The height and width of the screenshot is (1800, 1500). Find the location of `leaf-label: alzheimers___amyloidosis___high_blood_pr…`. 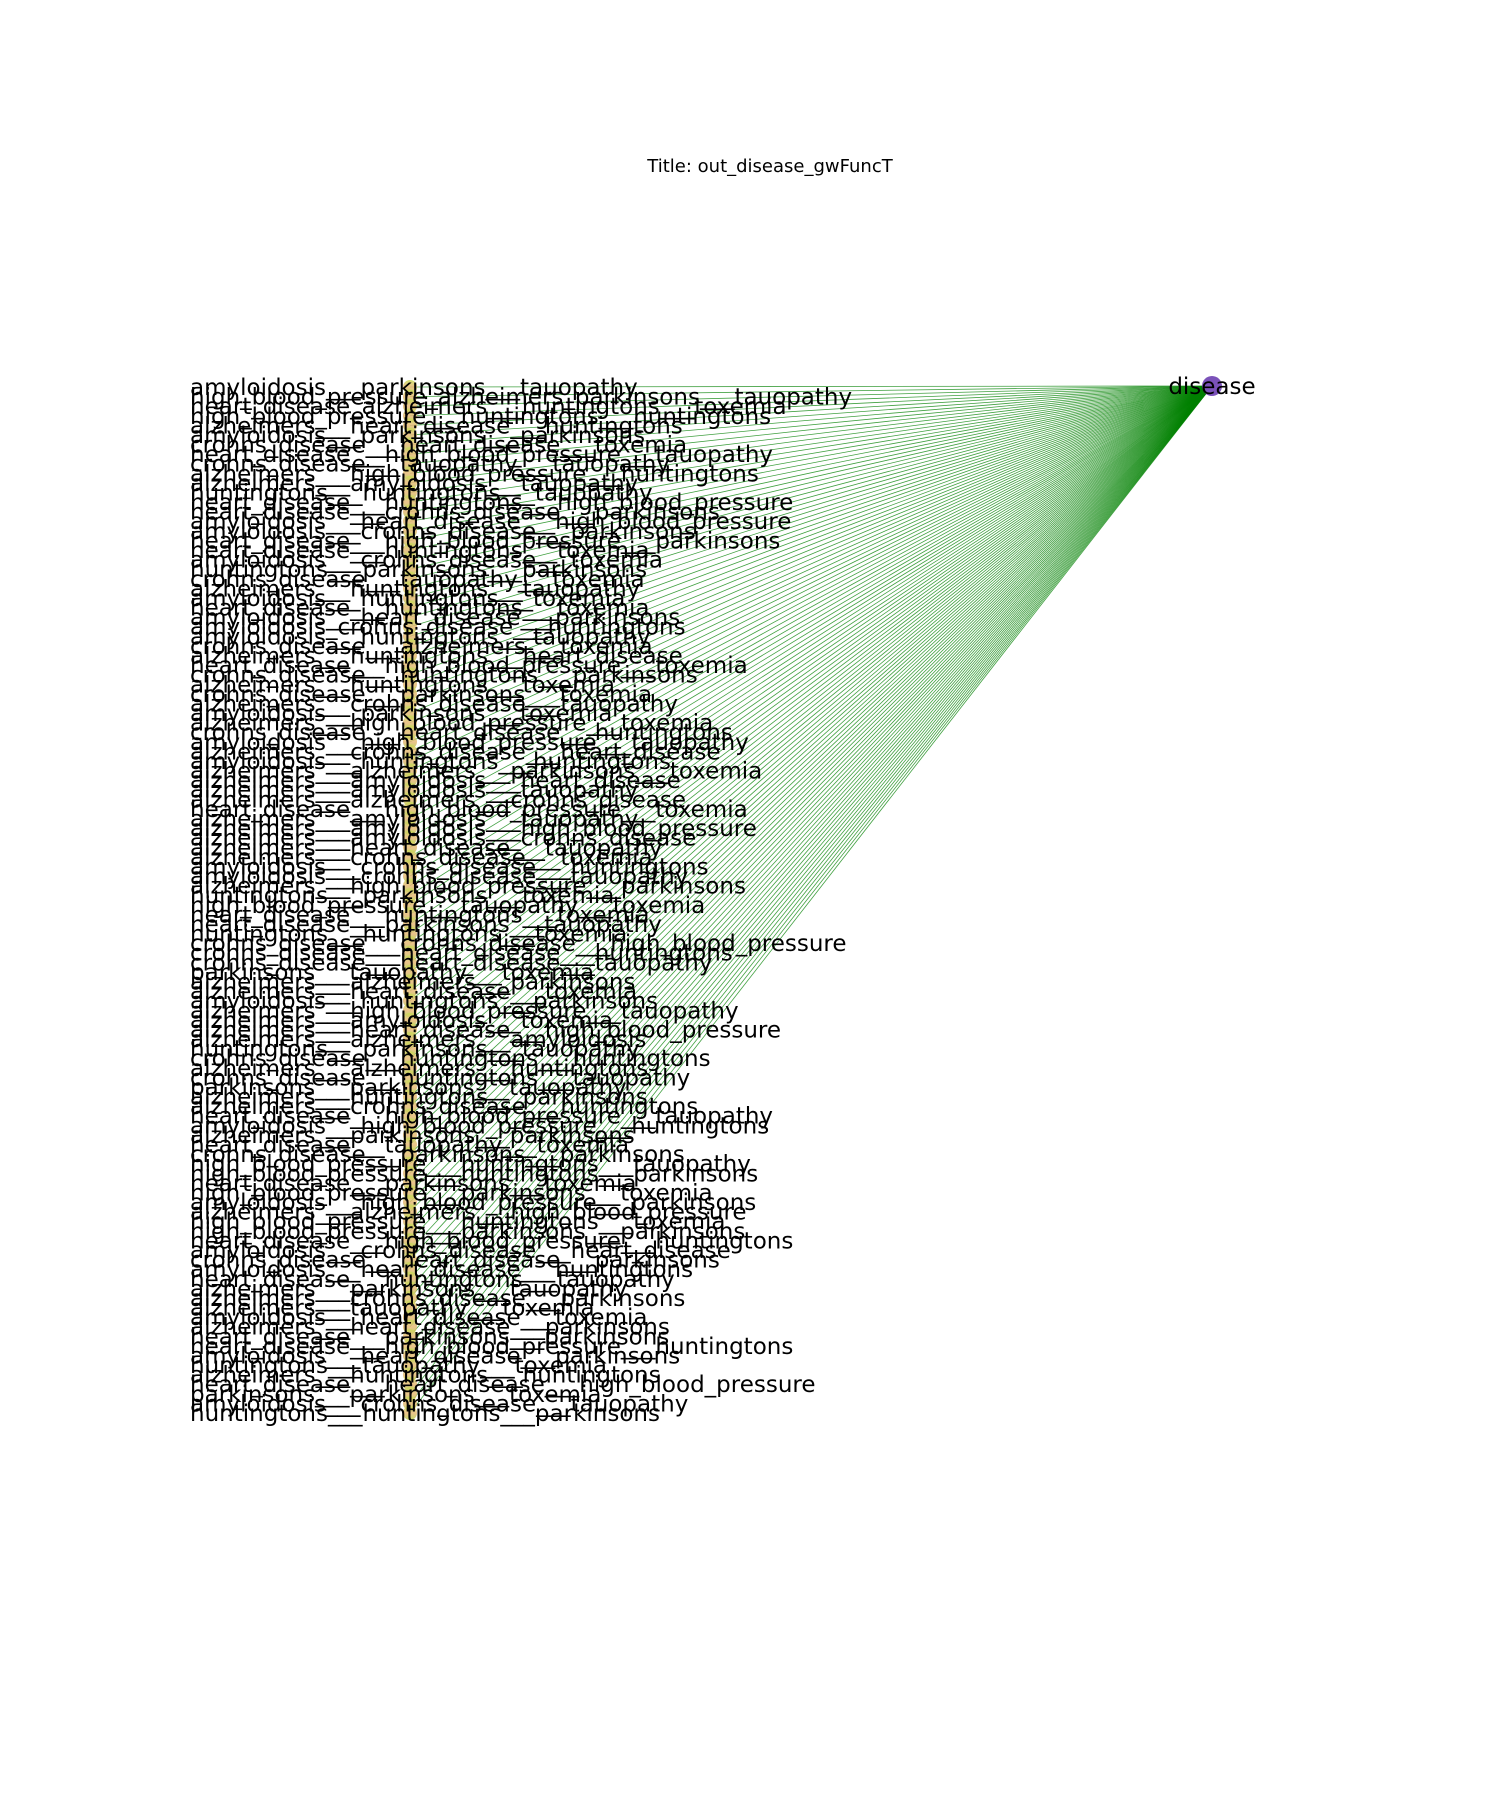

leaf-label: alzheimers___amyloidosis___high_blood_pr… is located at coordinates (473, 829).